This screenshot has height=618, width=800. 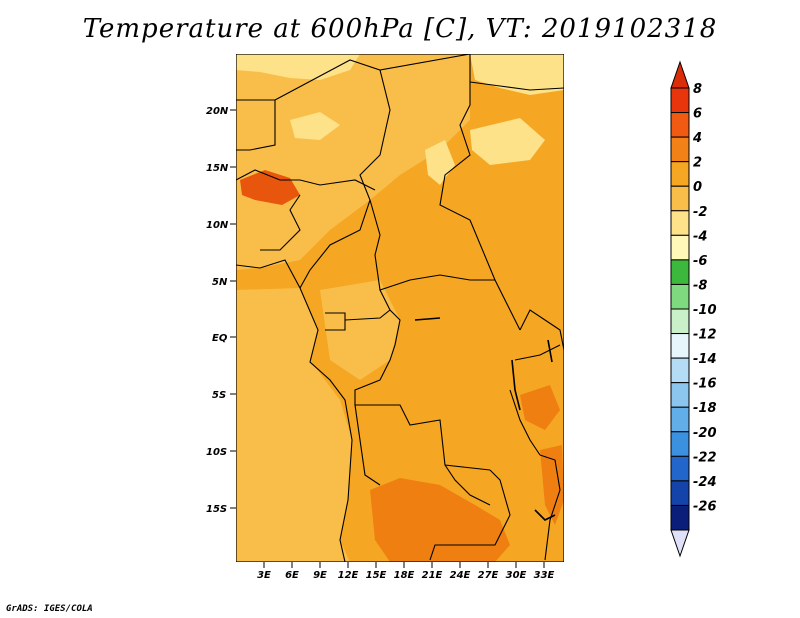 What do you see at coordinates (376, 575) in the screenshot?
I see `lon-label: 15E` at bounding box center [376, 575].